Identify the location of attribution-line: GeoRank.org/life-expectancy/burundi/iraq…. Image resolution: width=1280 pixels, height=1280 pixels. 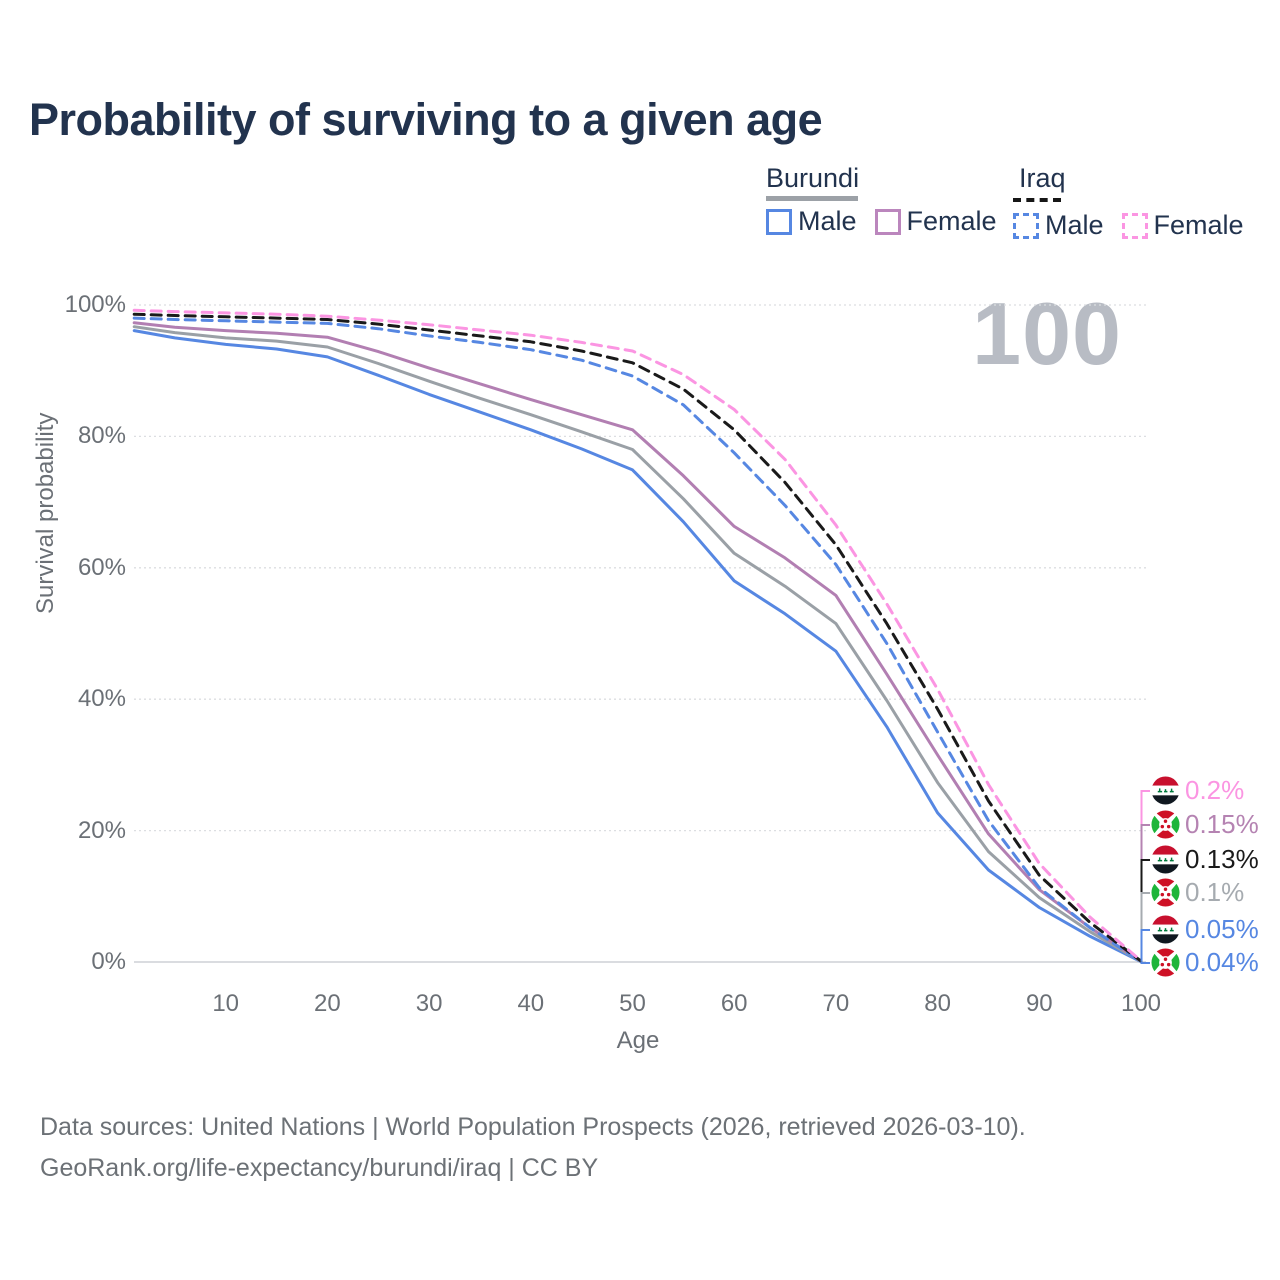
(319, 1168).